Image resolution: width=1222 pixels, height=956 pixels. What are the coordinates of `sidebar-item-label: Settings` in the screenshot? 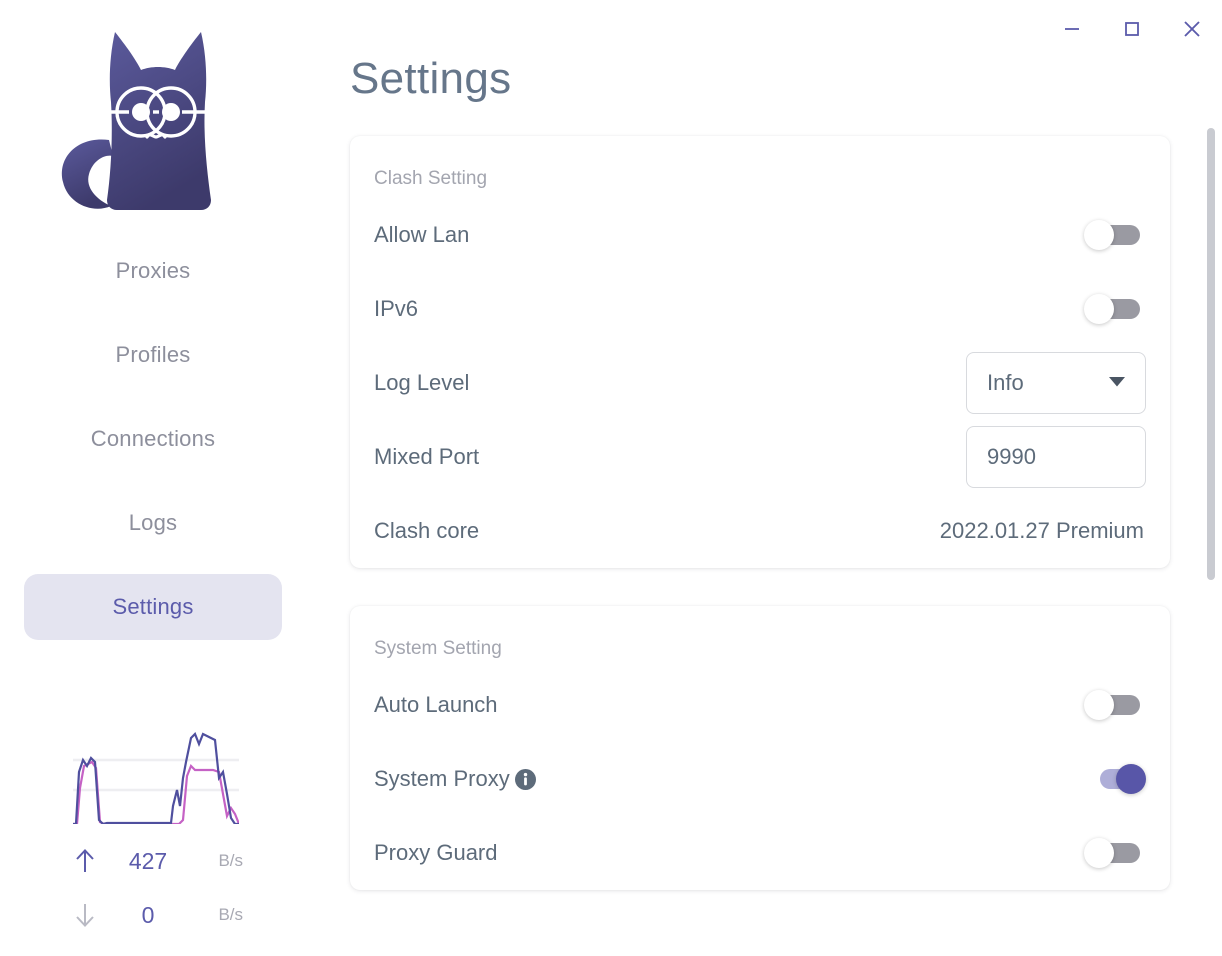 It's located at (153, 606).